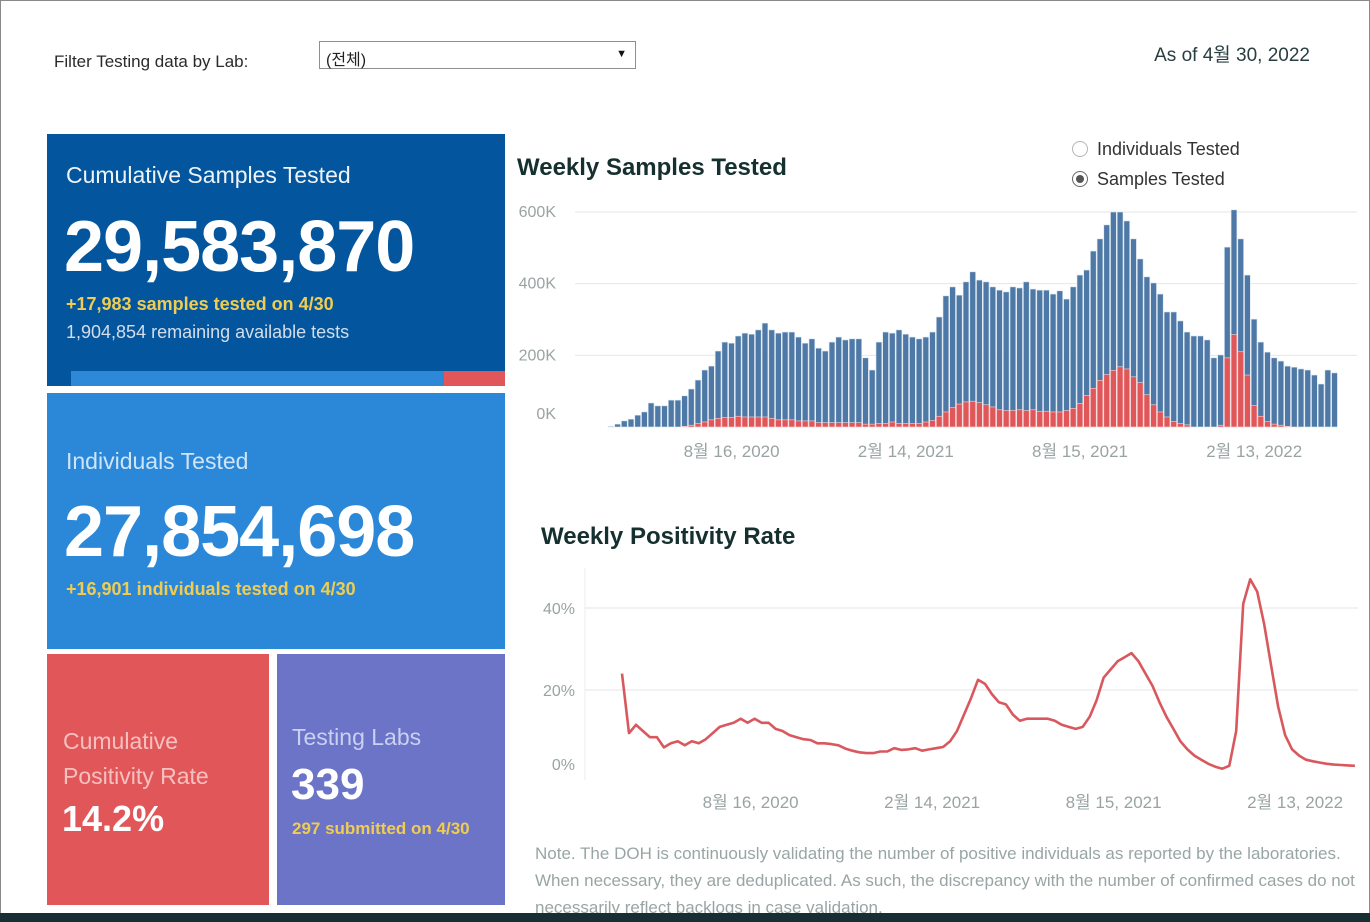 The height and width of the screenshot is (922, 1370). Describe the element at coordinates (477, 55) in the screenshot. I see `lab-filter-dropdown: (전체) ▼` at that location.